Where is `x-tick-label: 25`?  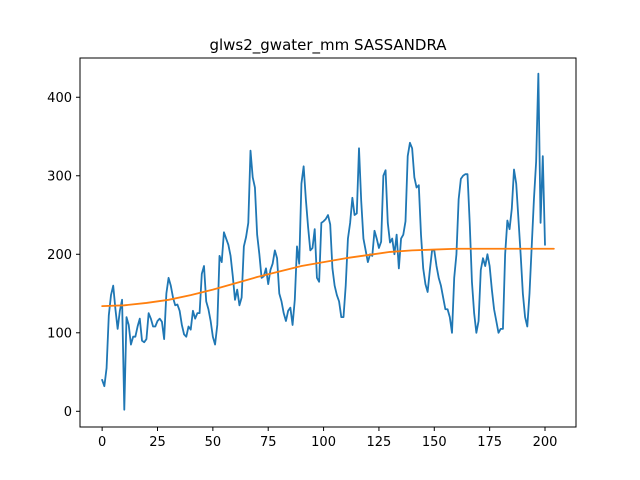 x-tick-label: 25 is located at coordinates (157, 442).